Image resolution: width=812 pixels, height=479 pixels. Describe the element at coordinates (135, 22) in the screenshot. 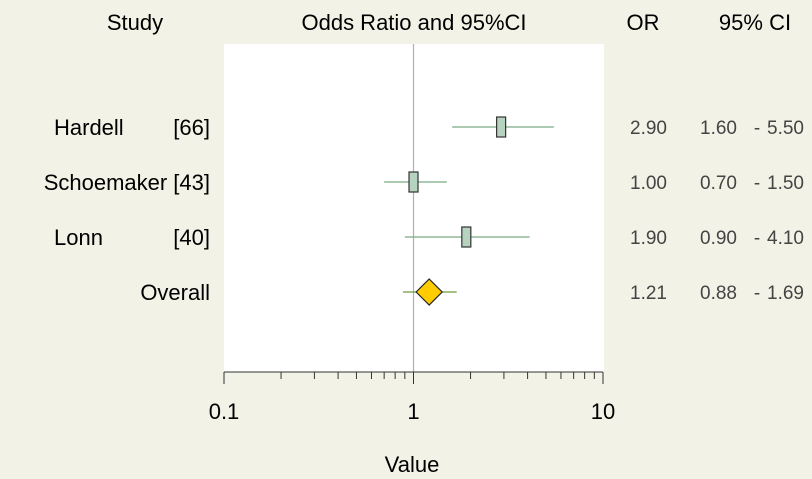

I see `header-study: Study` at that location.